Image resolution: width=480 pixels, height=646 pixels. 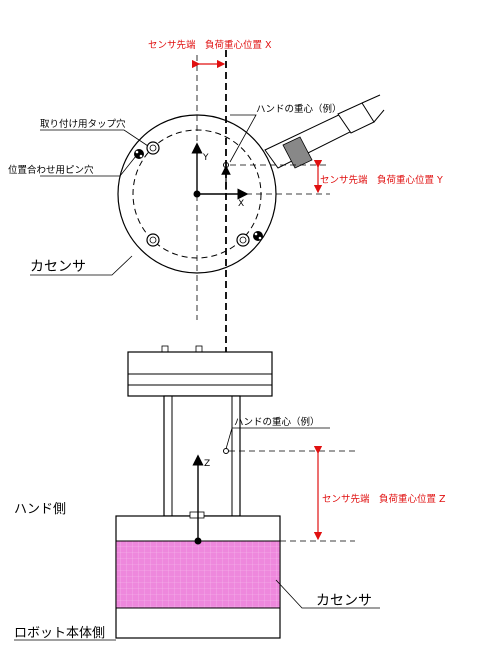 What do you see at coordinates (59, 633) in the screenshot?
I see `label-robot-side: ロボット本体側` at bounding box center [59, 633].